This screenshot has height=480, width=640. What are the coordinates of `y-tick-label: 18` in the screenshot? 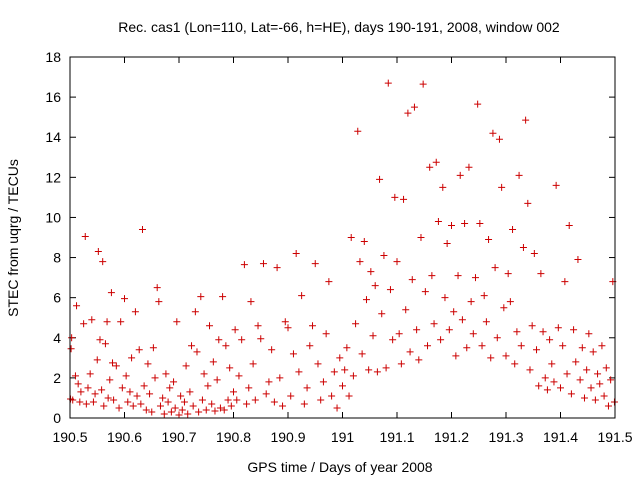 It's located at (53, 57).